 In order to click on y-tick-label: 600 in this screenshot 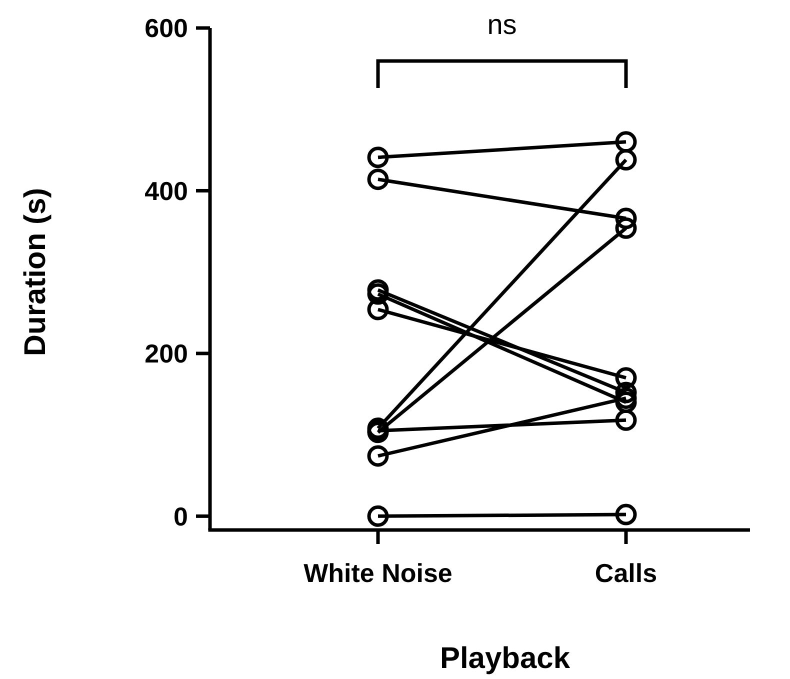, I will do `click(166, 28)`.